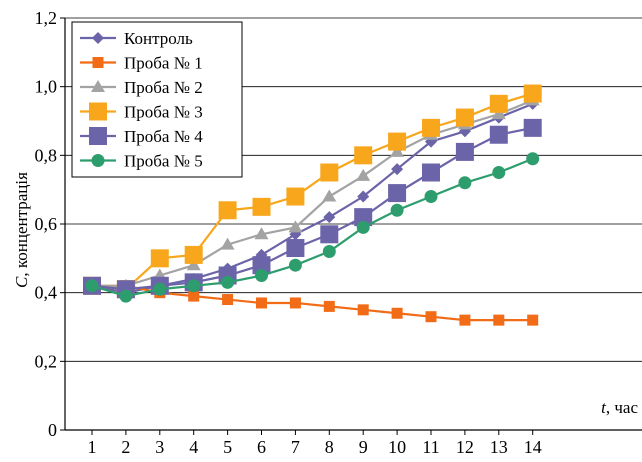 This screenshot has width=642, height=462. I want to click on x-axis-variable: t, so click(604, 407).